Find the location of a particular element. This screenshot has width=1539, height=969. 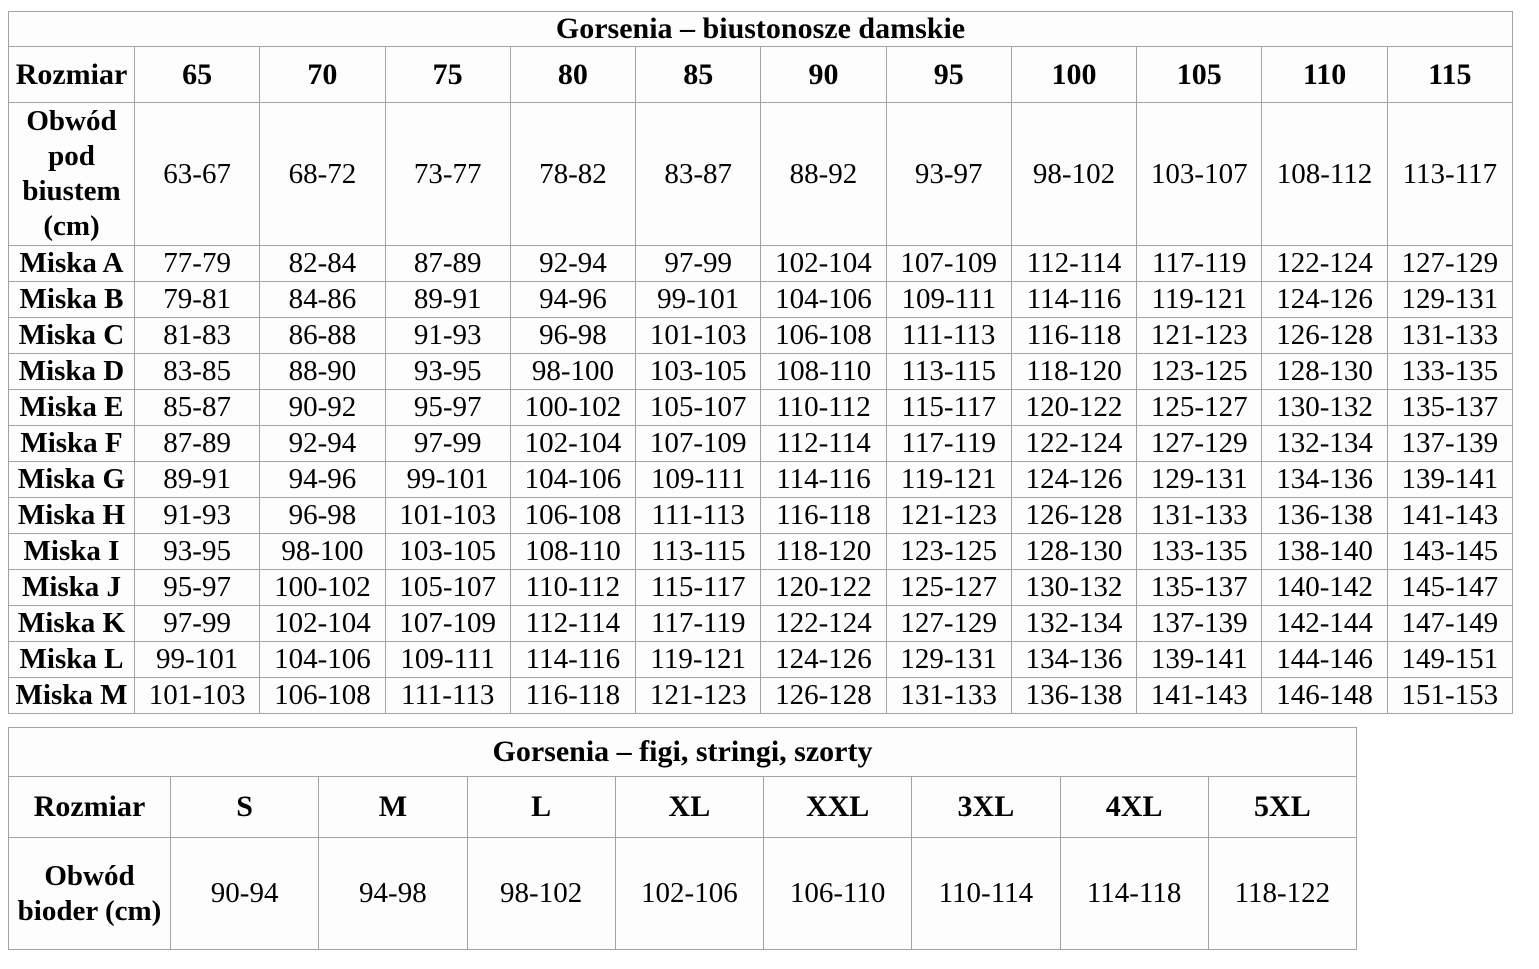

size-range-cell: 116-118 is located at coordinates (823, 515).